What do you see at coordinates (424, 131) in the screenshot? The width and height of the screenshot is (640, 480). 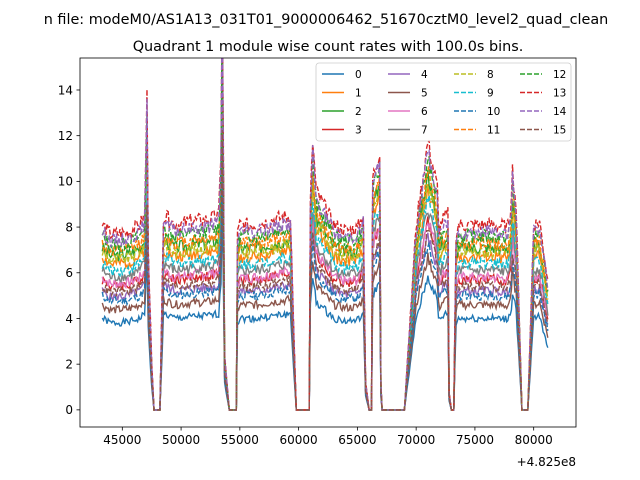 I see `legend-label-7: 7` at bounding box center [424, 131].